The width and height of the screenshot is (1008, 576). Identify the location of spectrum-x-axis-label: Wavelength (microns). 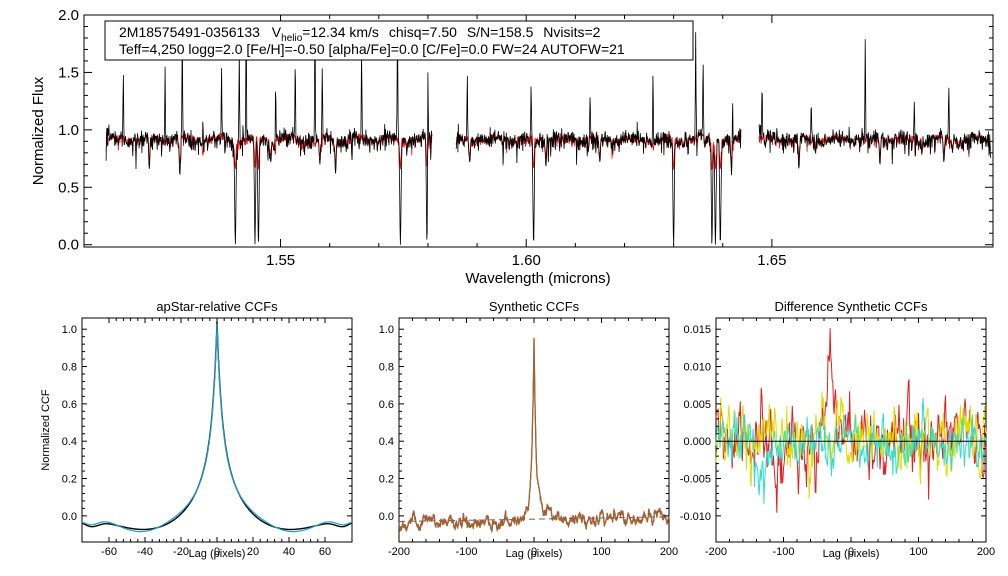
(537, 278).